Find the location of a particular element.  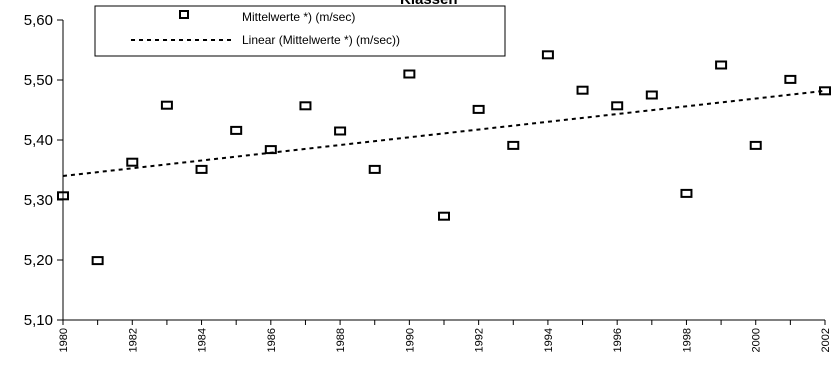

x-tick-label: 1992 is located at coordinates (480, 340).